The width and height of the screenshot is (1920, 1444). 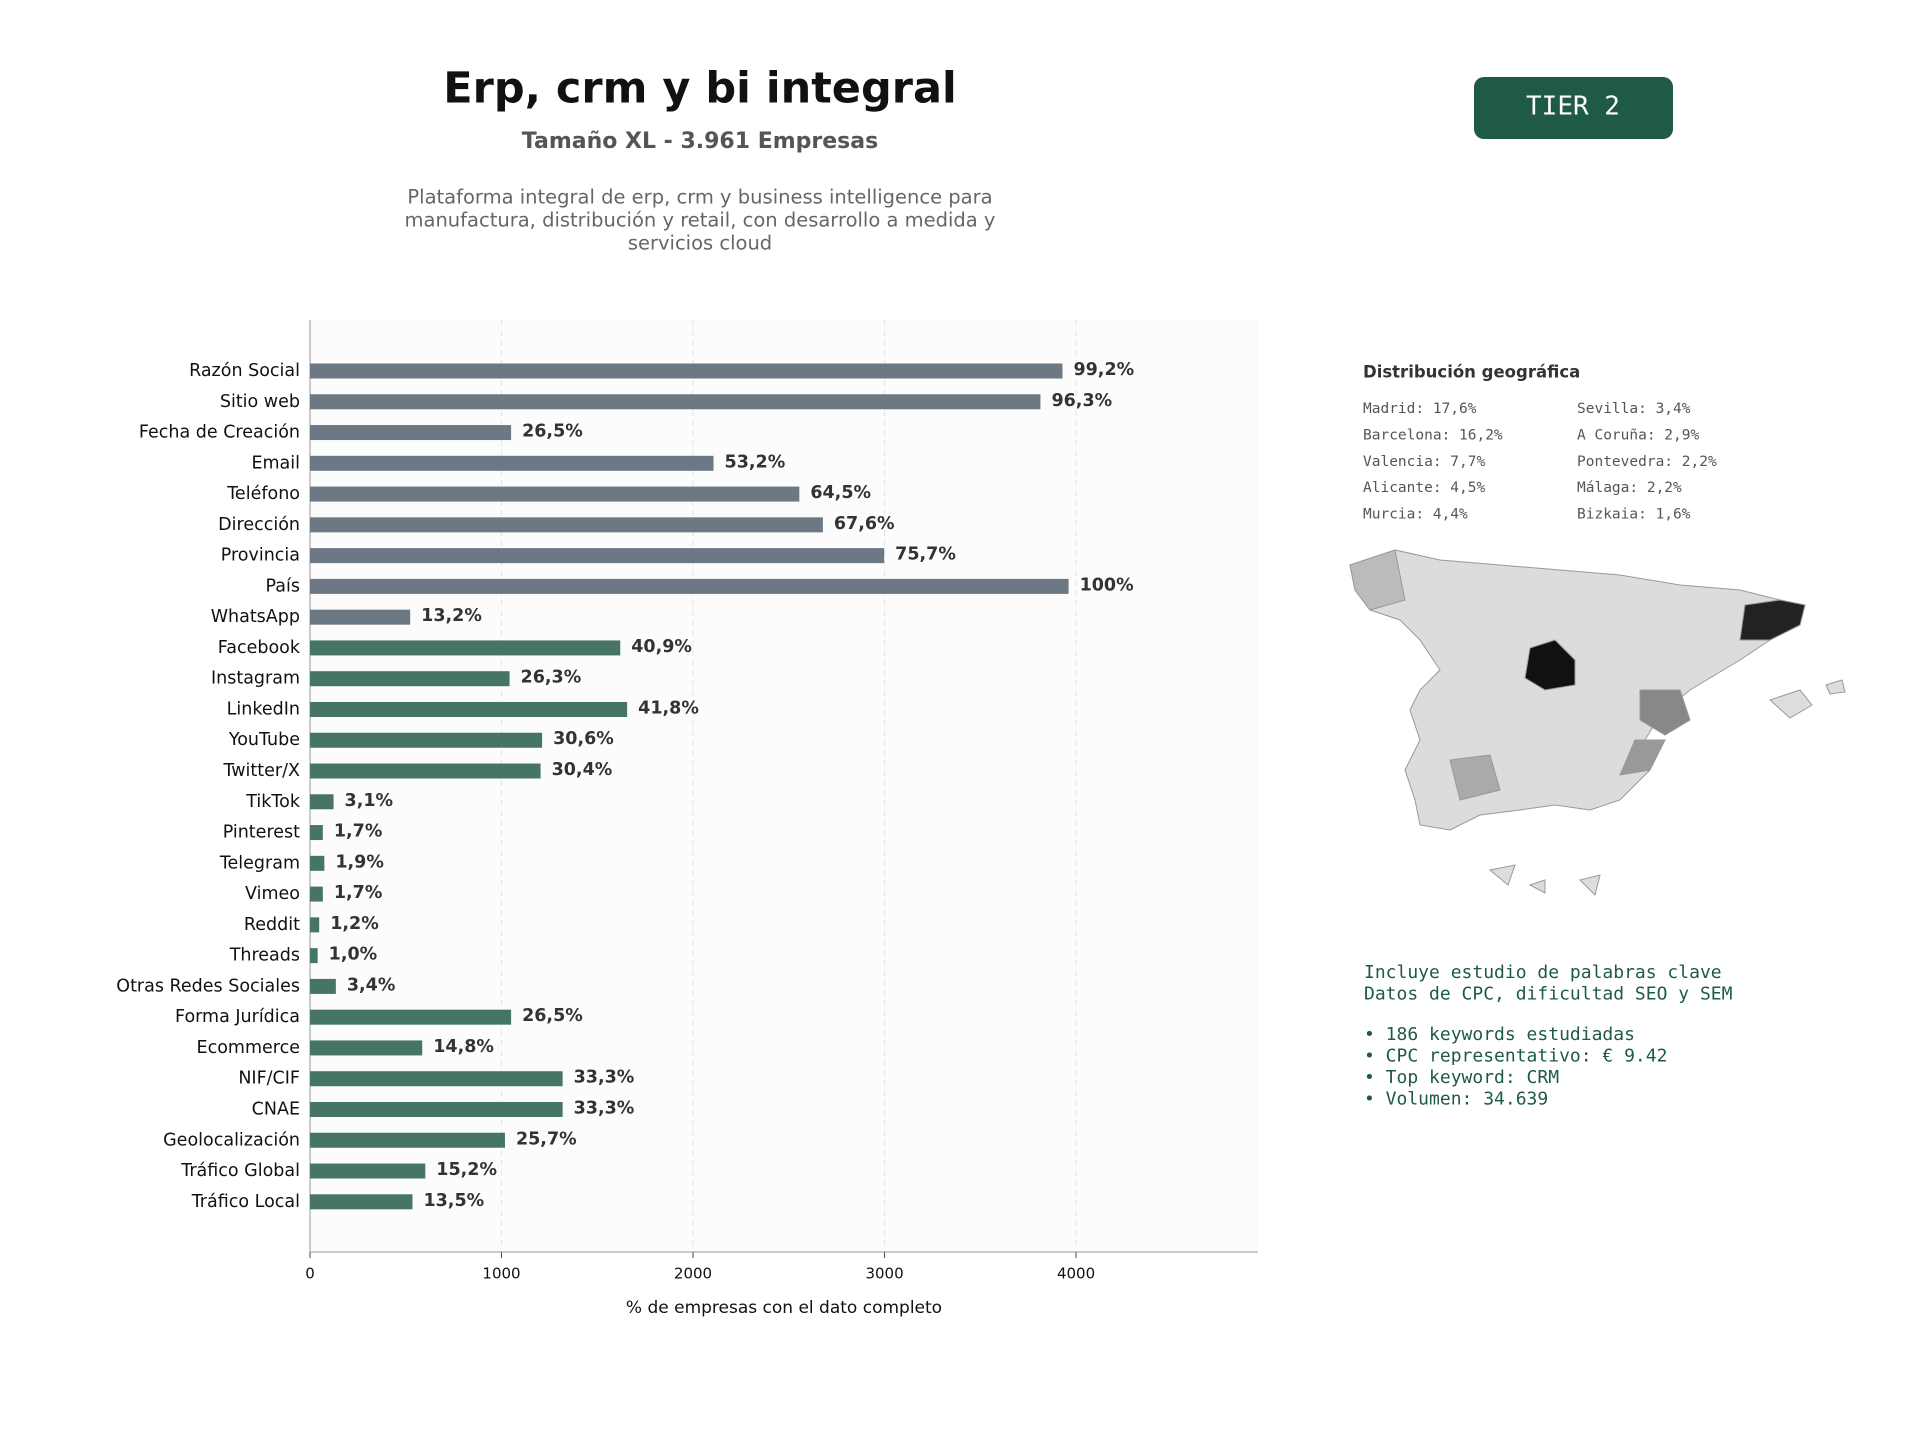 I want to click on x-tick-label: 3000, so click(x=884, y=1274).